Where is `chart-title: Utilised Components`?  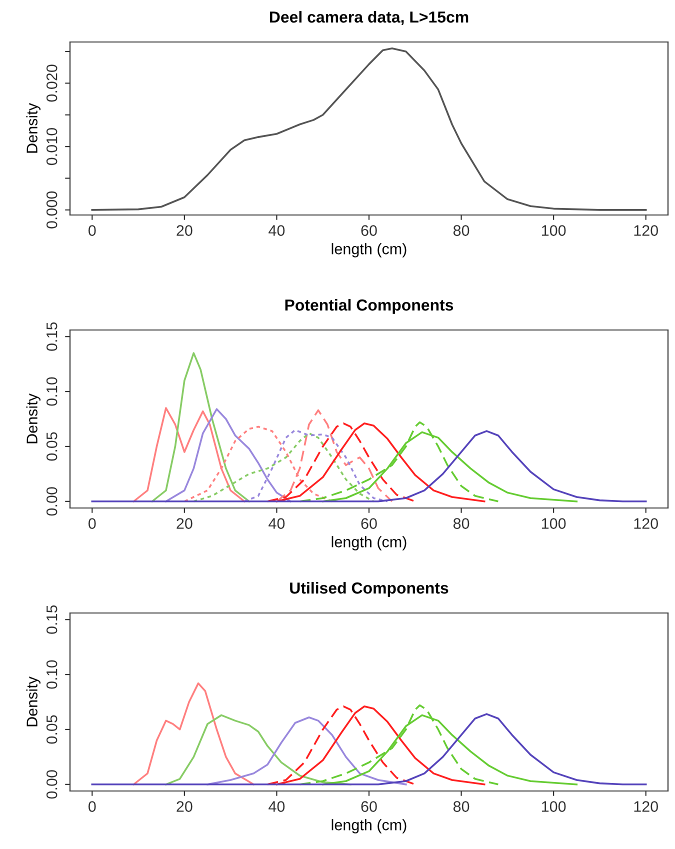
chart-title: Utilised Components is located at coordinates (369, 589).